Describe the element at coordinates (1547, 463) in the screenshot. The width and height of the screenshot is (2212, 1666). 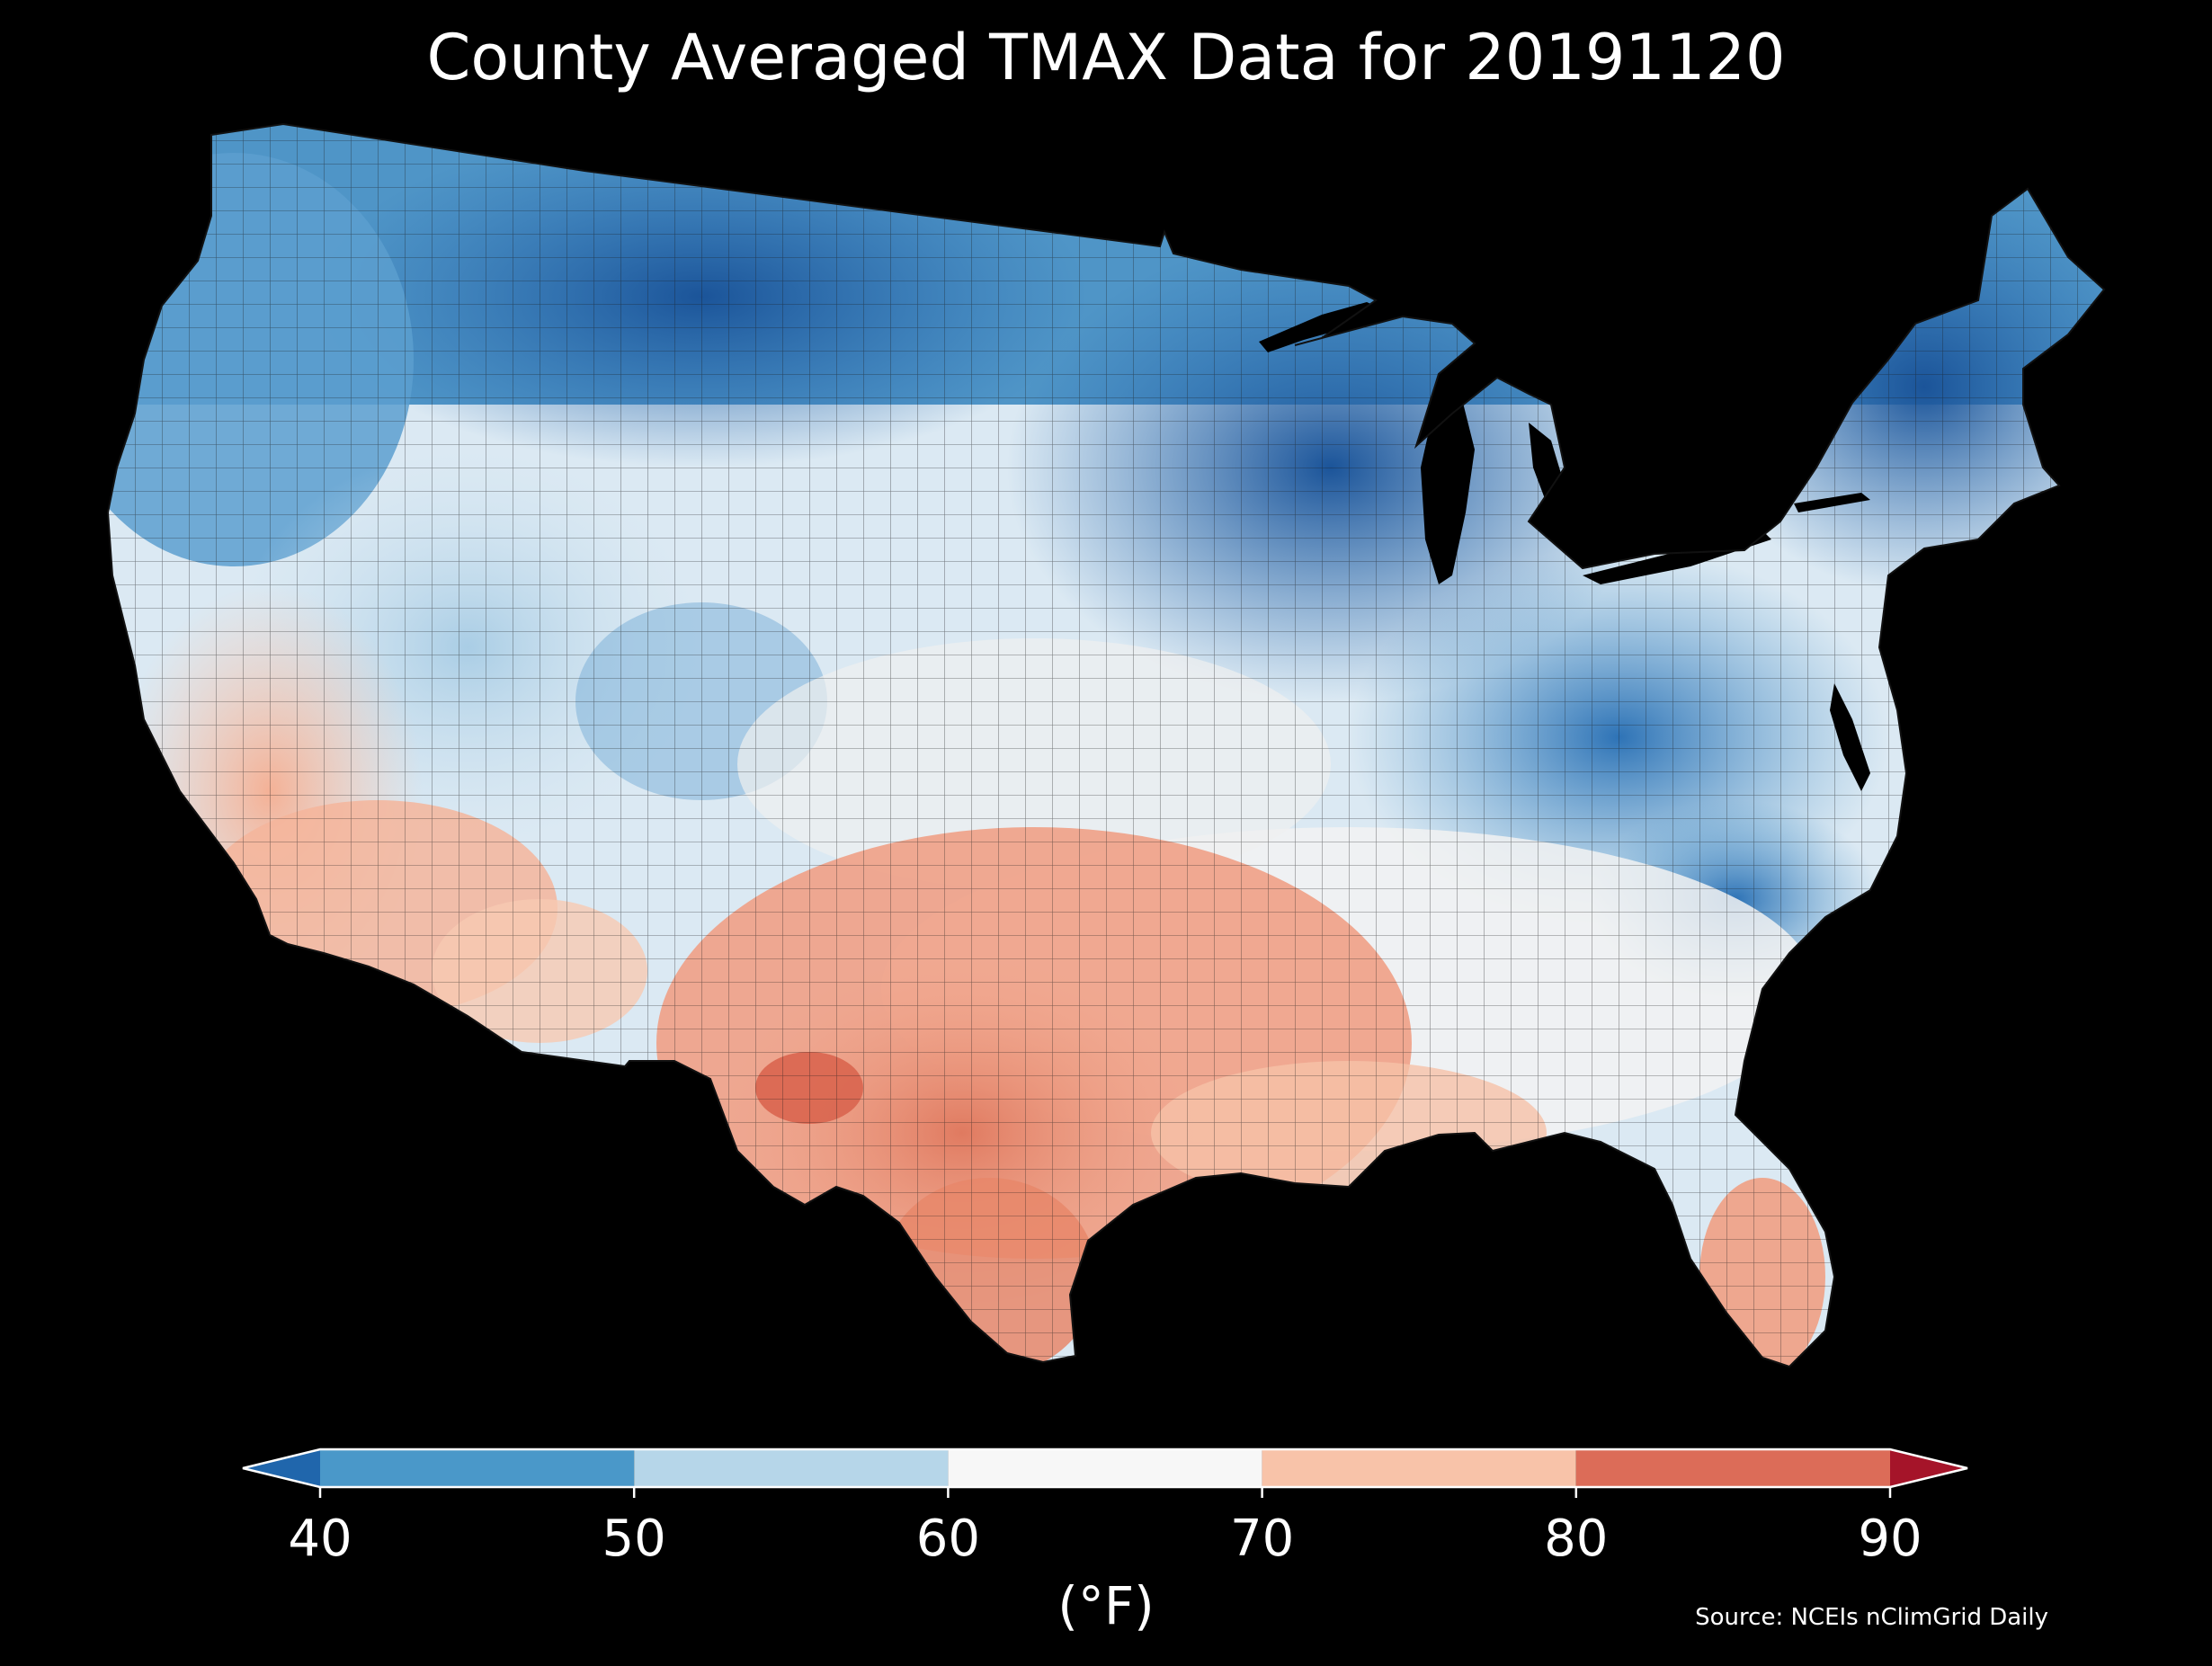
I see `lake-huron` at that location.